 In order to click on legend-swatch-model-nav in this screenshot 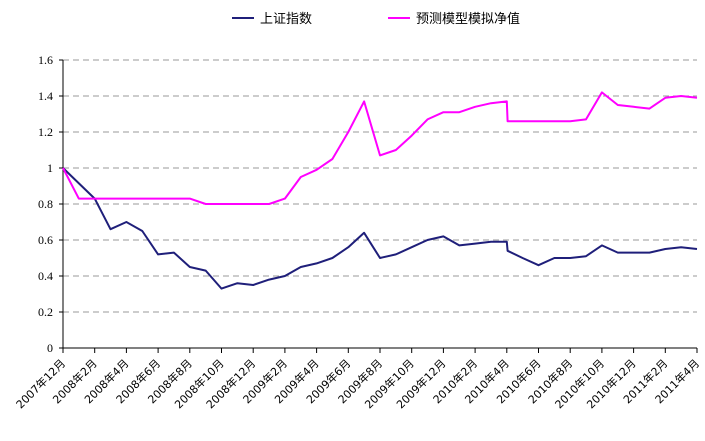, I will do `click(399, 17)`.